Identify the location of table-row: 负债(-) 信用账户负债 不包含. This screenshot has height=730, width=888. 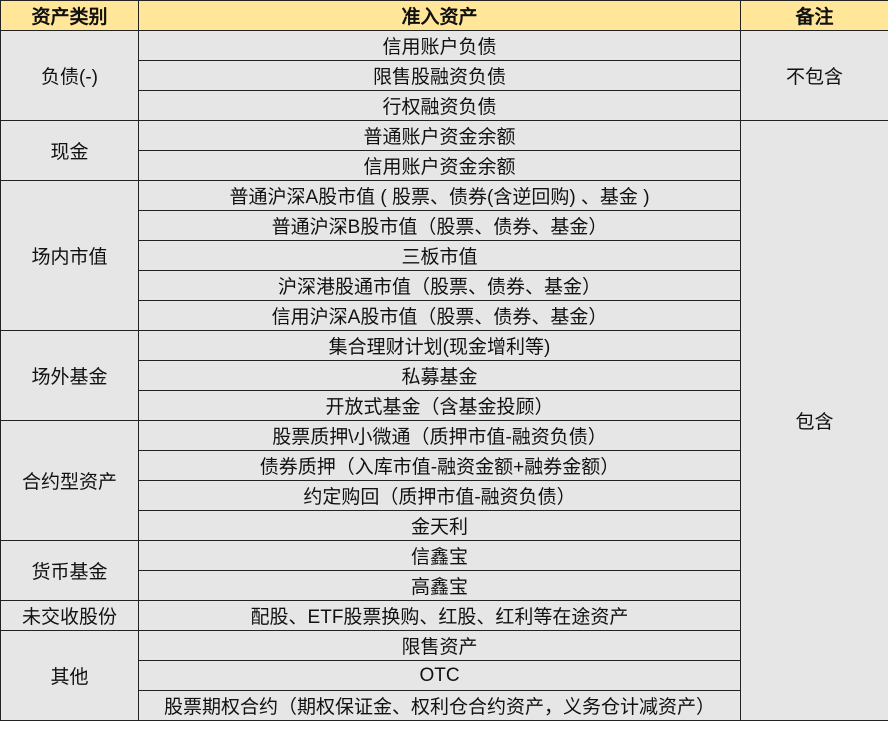
(444, 75).